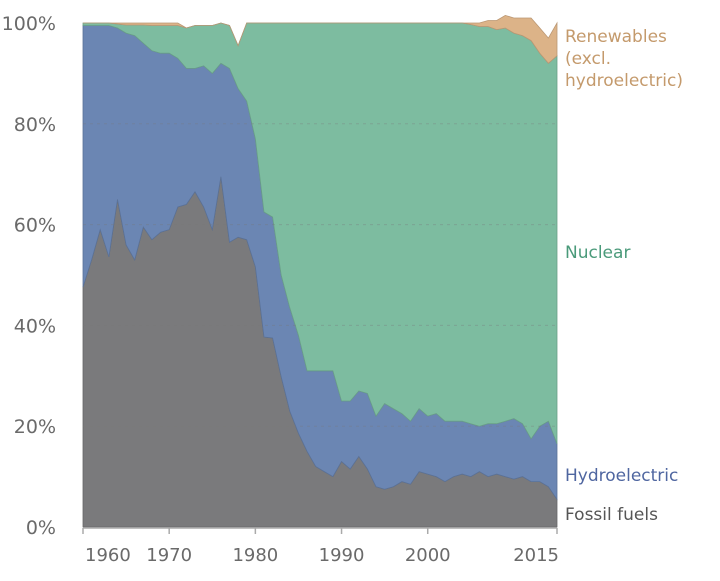 The width and height of the screenshot is (720, 581). What do you see at coordinates (255, 555) in the screenshot?
I see `x-tick-label: 1980` at bounding box center [255, 555].